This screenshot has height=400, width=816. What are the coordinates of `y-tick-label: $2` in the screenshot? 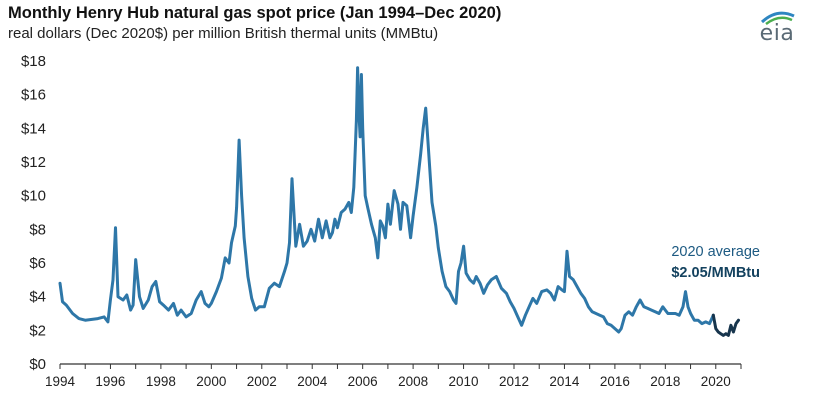 It's located at (37, 330).